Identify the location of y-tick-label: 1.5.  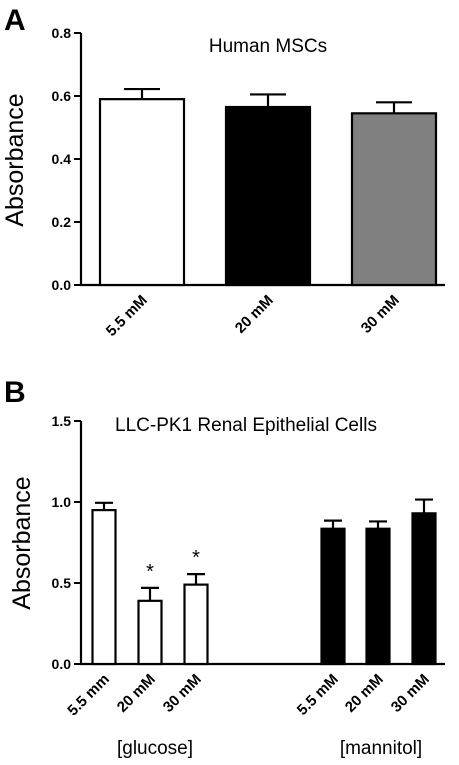
(62, 421).